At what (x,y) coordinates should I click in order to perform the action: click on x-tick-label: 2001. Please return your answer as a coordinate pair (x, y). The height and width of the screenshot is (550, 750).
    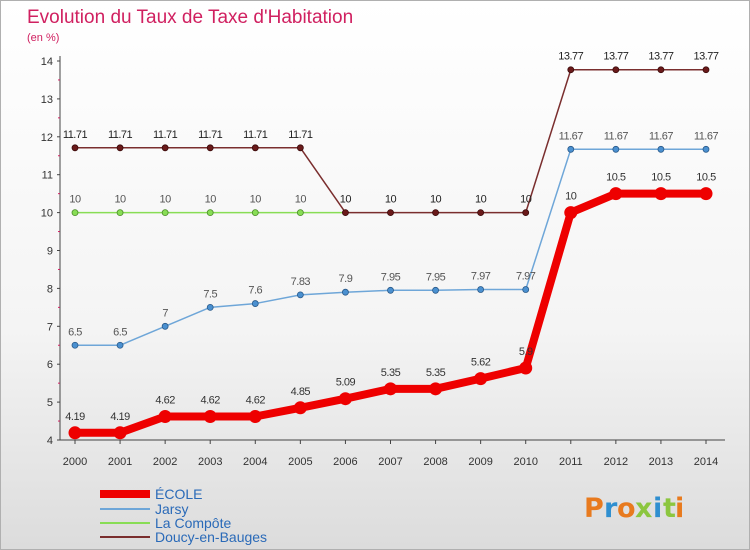
    Looking at the image, I should click on (120, 462).